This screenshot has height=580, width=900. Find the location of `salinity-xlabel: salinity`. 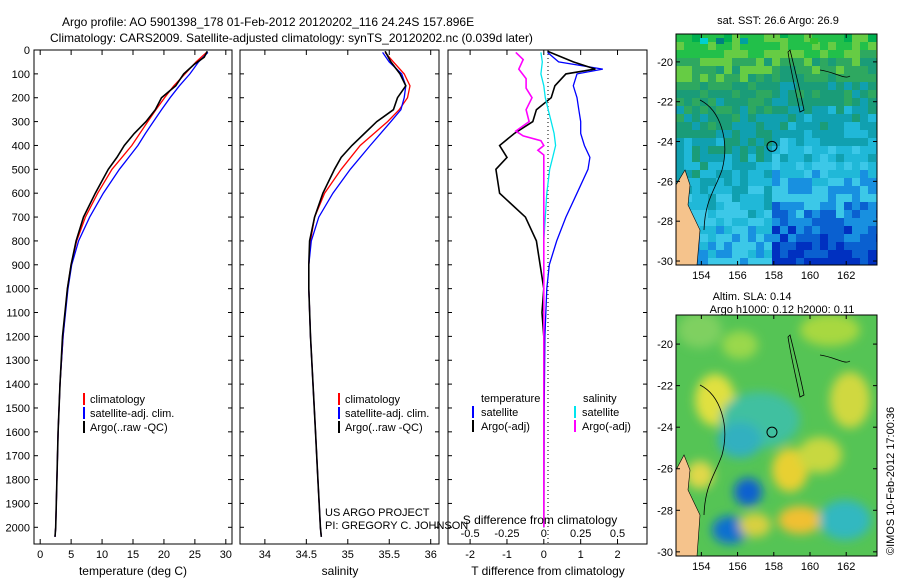

salinity-xlabel: salinity is located at coordinates (340, 571).